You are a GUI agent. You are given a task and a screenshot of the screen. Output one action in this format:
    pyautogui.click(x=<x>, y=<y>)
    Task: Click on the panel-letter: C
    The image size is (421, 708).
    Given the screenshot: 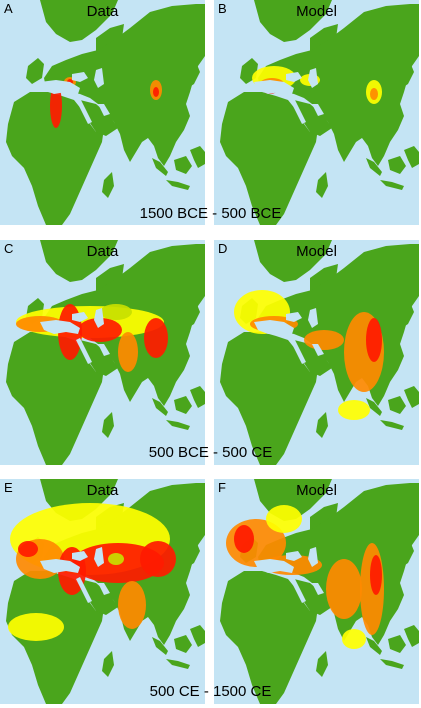 What is the action you would take?
    pyautogui.click(x=9, y=248)
    